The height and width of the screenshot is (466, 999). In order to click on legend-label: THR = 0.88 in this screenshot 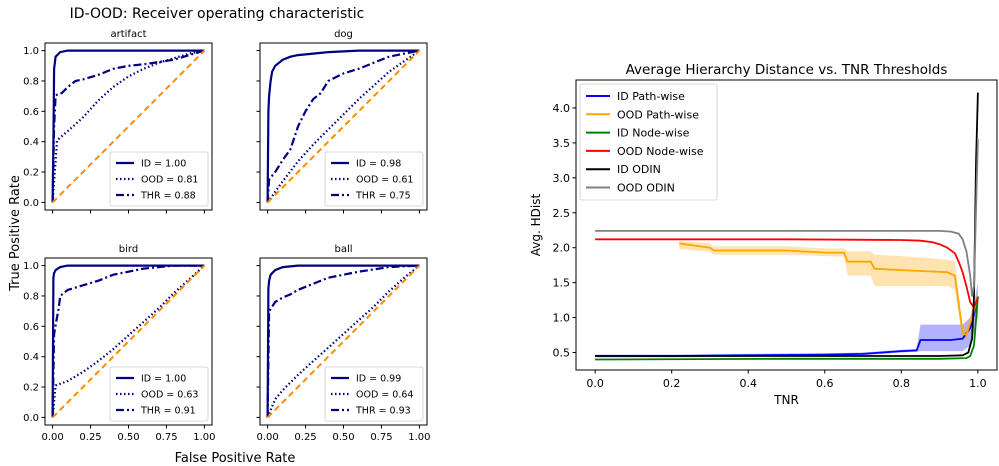, I will do `click(168, 196)`.